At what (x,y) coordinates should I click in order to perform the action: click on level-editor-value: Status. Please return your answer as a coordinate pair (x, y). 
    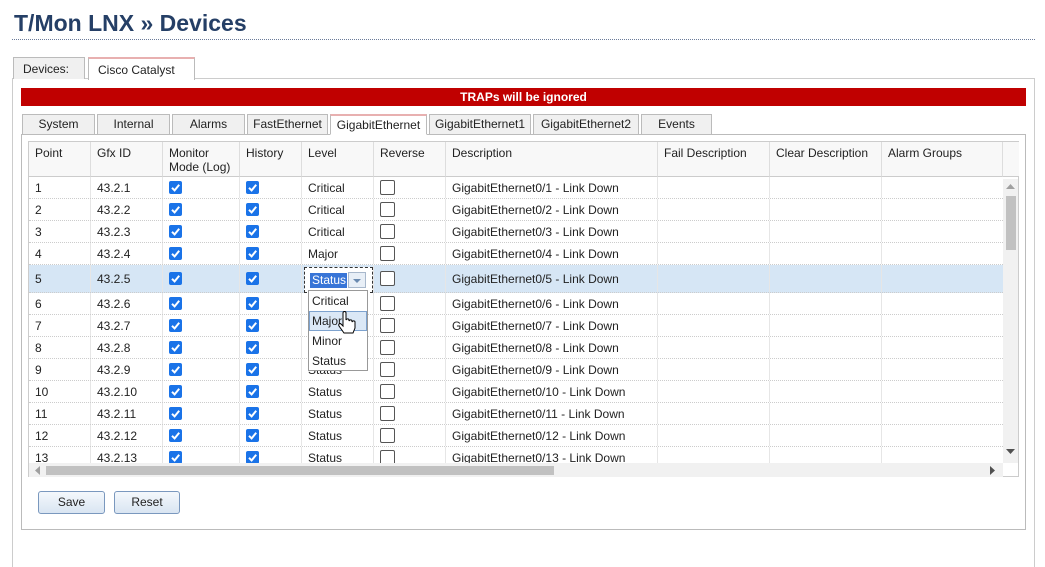
    Looking at the image, I should click on (328, 280).